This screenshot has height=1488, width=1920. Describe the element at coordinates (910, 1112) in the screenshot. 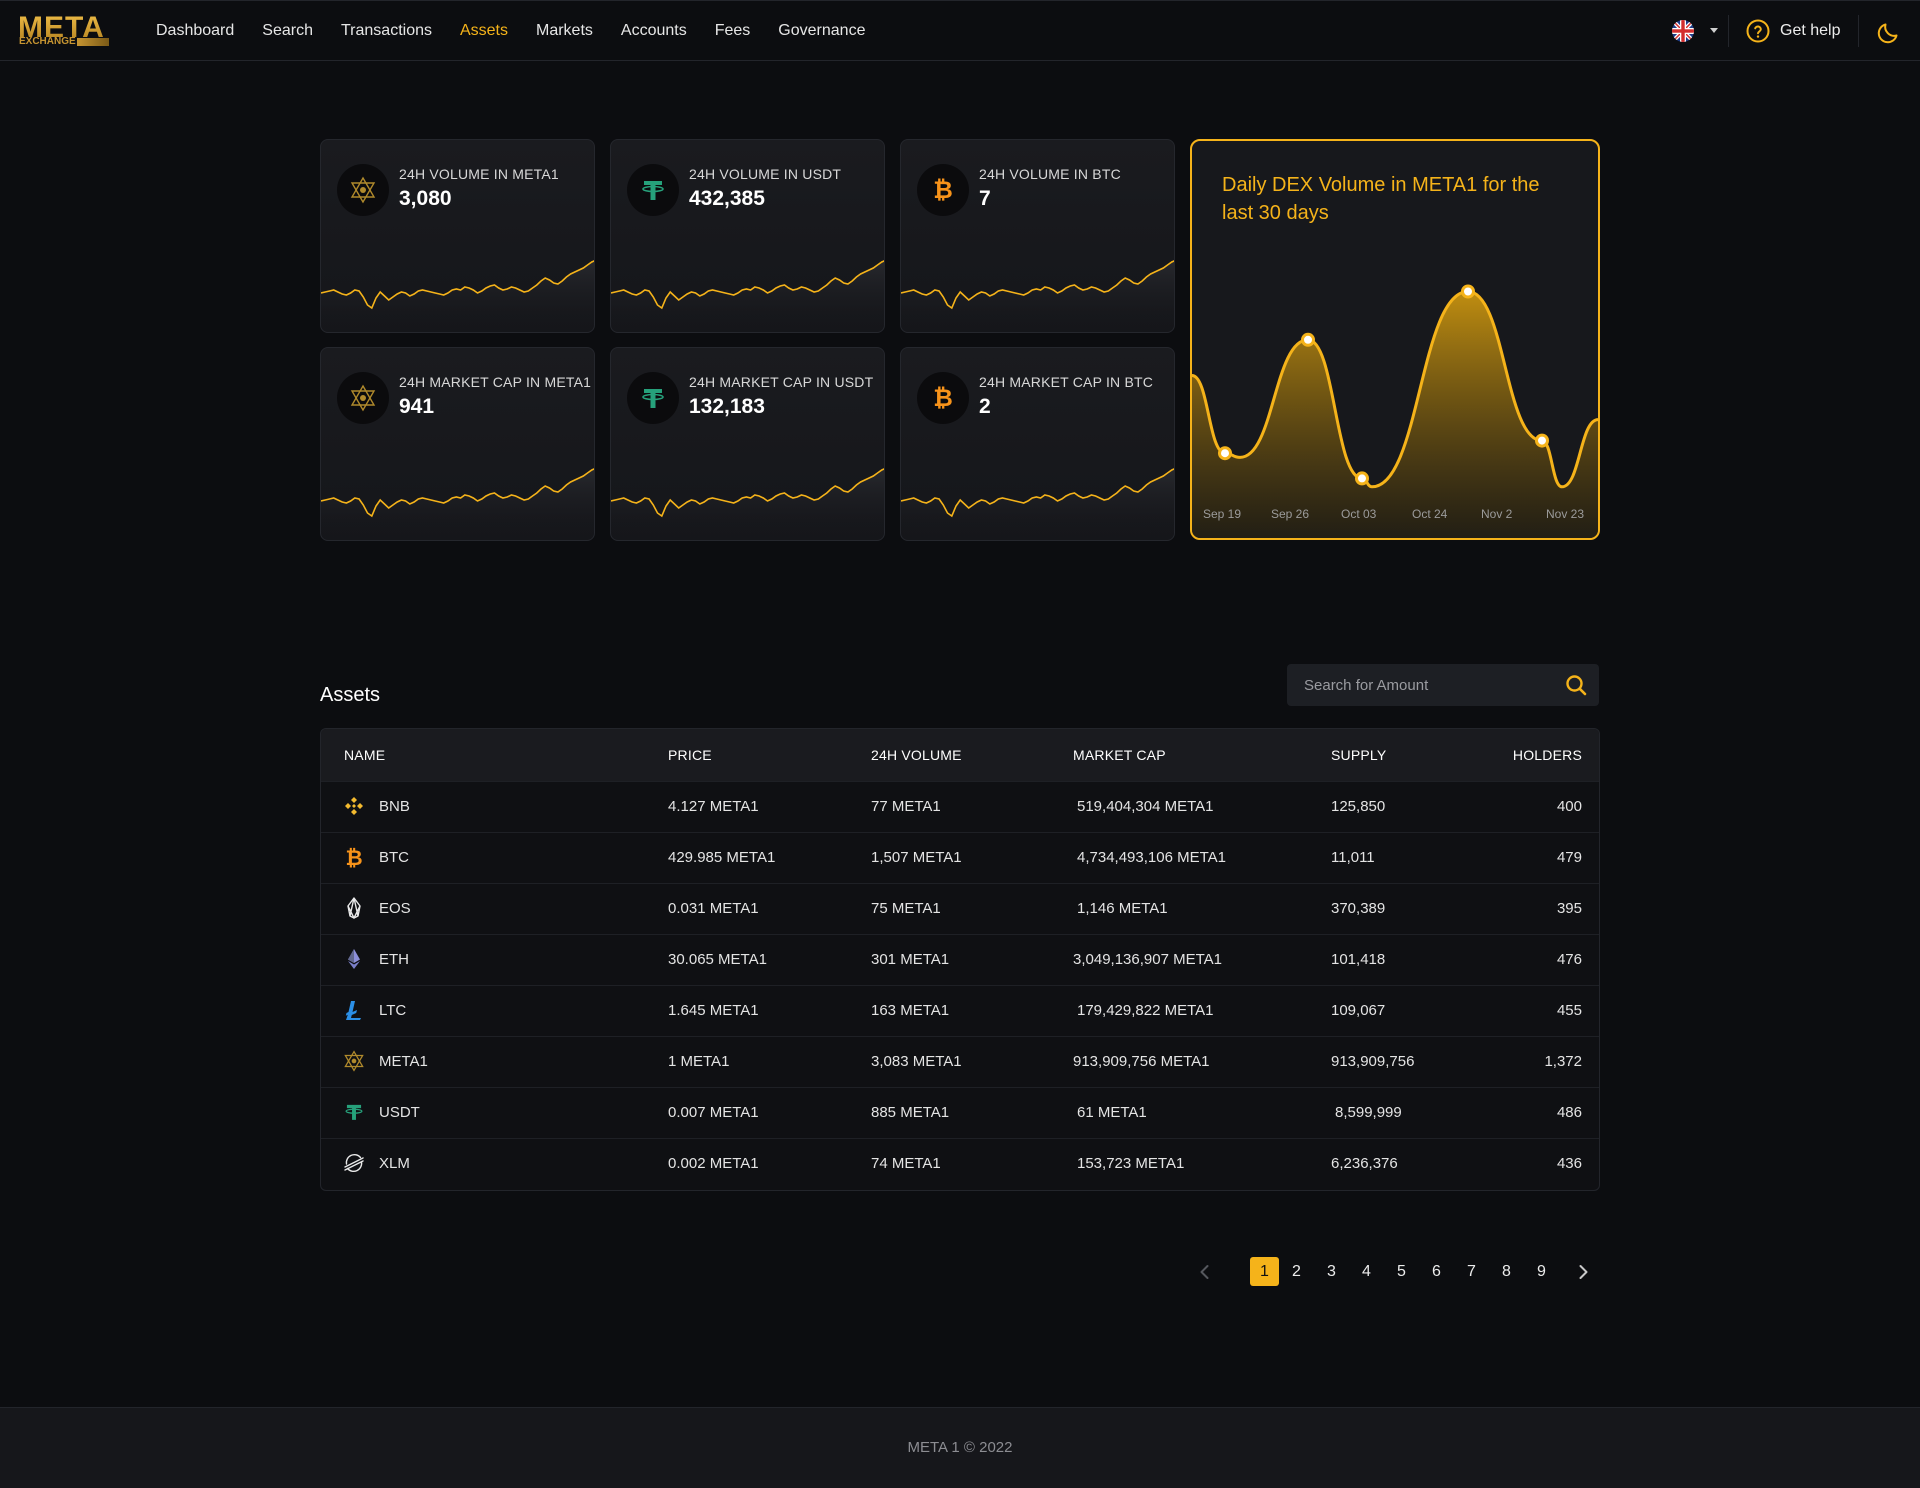

I see `asset-volume: 885 META1` at that location.